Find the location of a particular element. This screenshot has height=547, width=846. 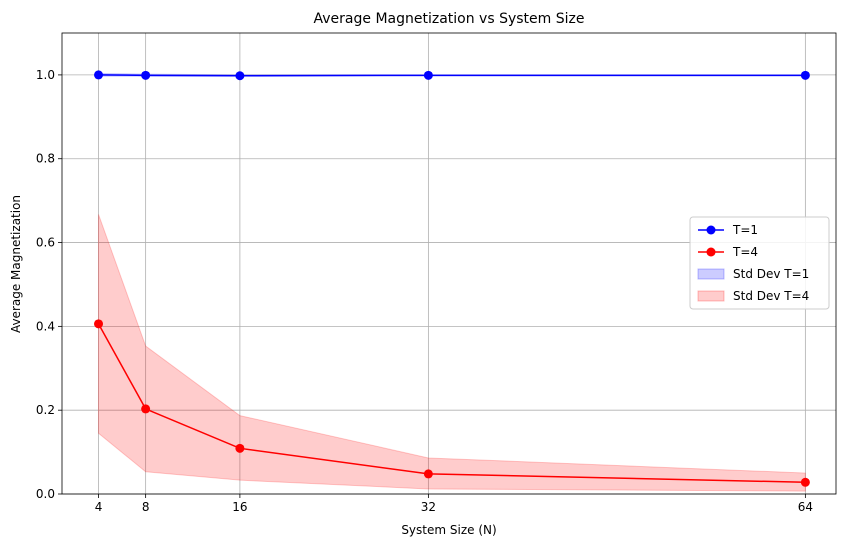

legend-label: Std Dev T=4 is located at coordinates (771, 296).